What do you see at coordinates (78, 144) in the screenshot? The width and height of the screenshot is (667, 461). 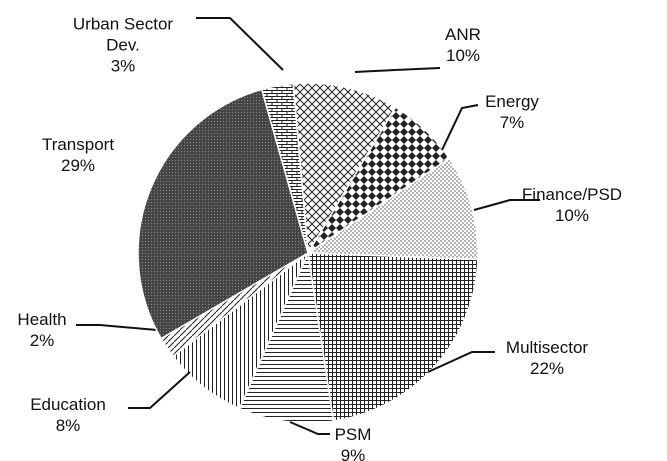 I see `category-name: Transport` at bounding box center [78, 144].